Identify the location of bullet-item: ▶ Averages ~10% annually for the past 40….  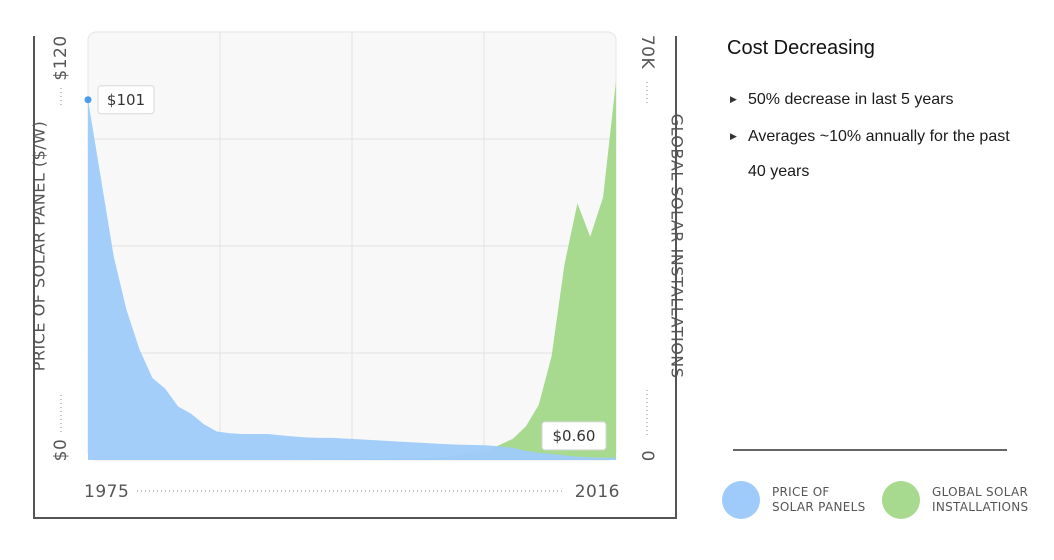
(880, 154).